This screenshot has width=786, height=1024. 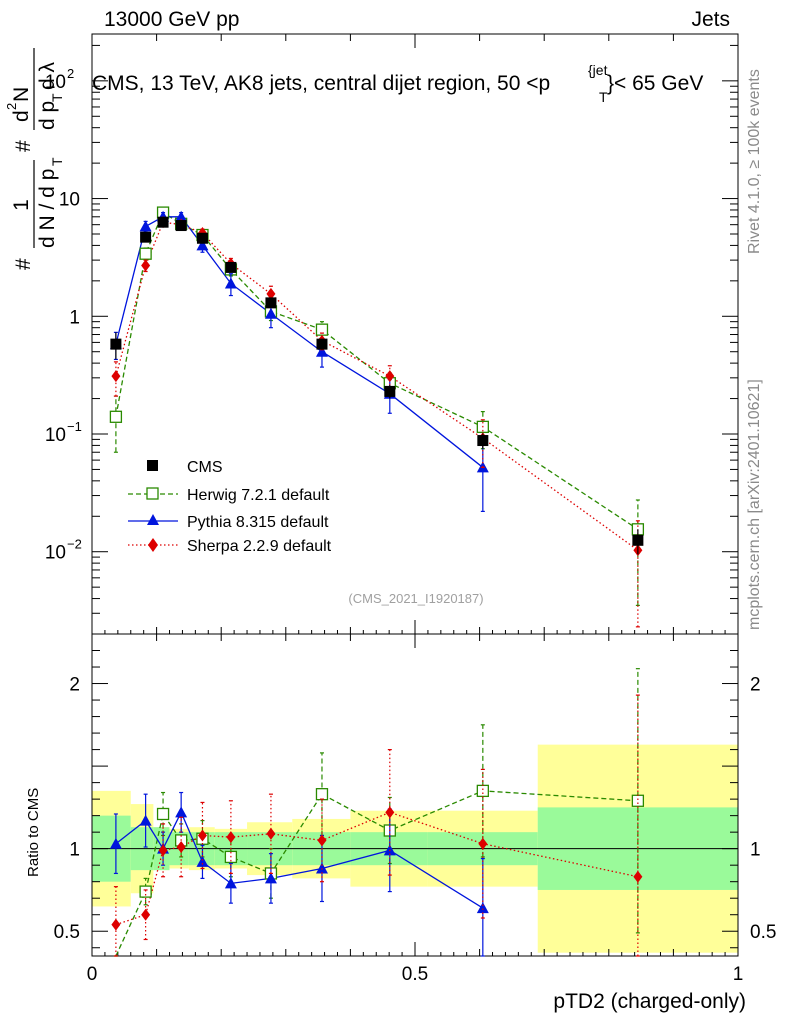 What do you see at coordinates (205, 467) in the screenshot?
I see `legend-label-cms: CMS` at bounding box center [205, 467].